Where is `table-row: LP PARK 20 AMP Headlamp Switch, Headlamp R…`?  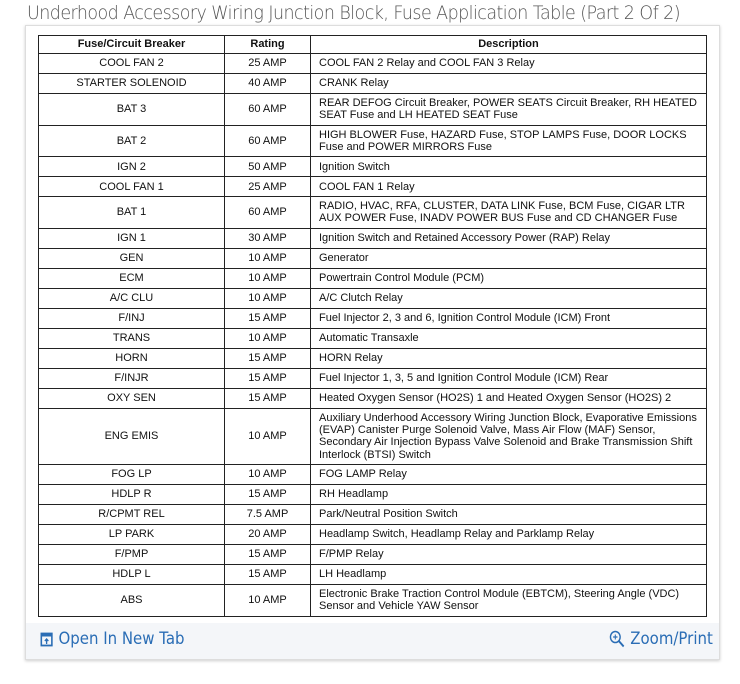
table-row: LP PARK 20 AMP Headlamp Switch, Headlamp R… is located at coordinates (372, 534).